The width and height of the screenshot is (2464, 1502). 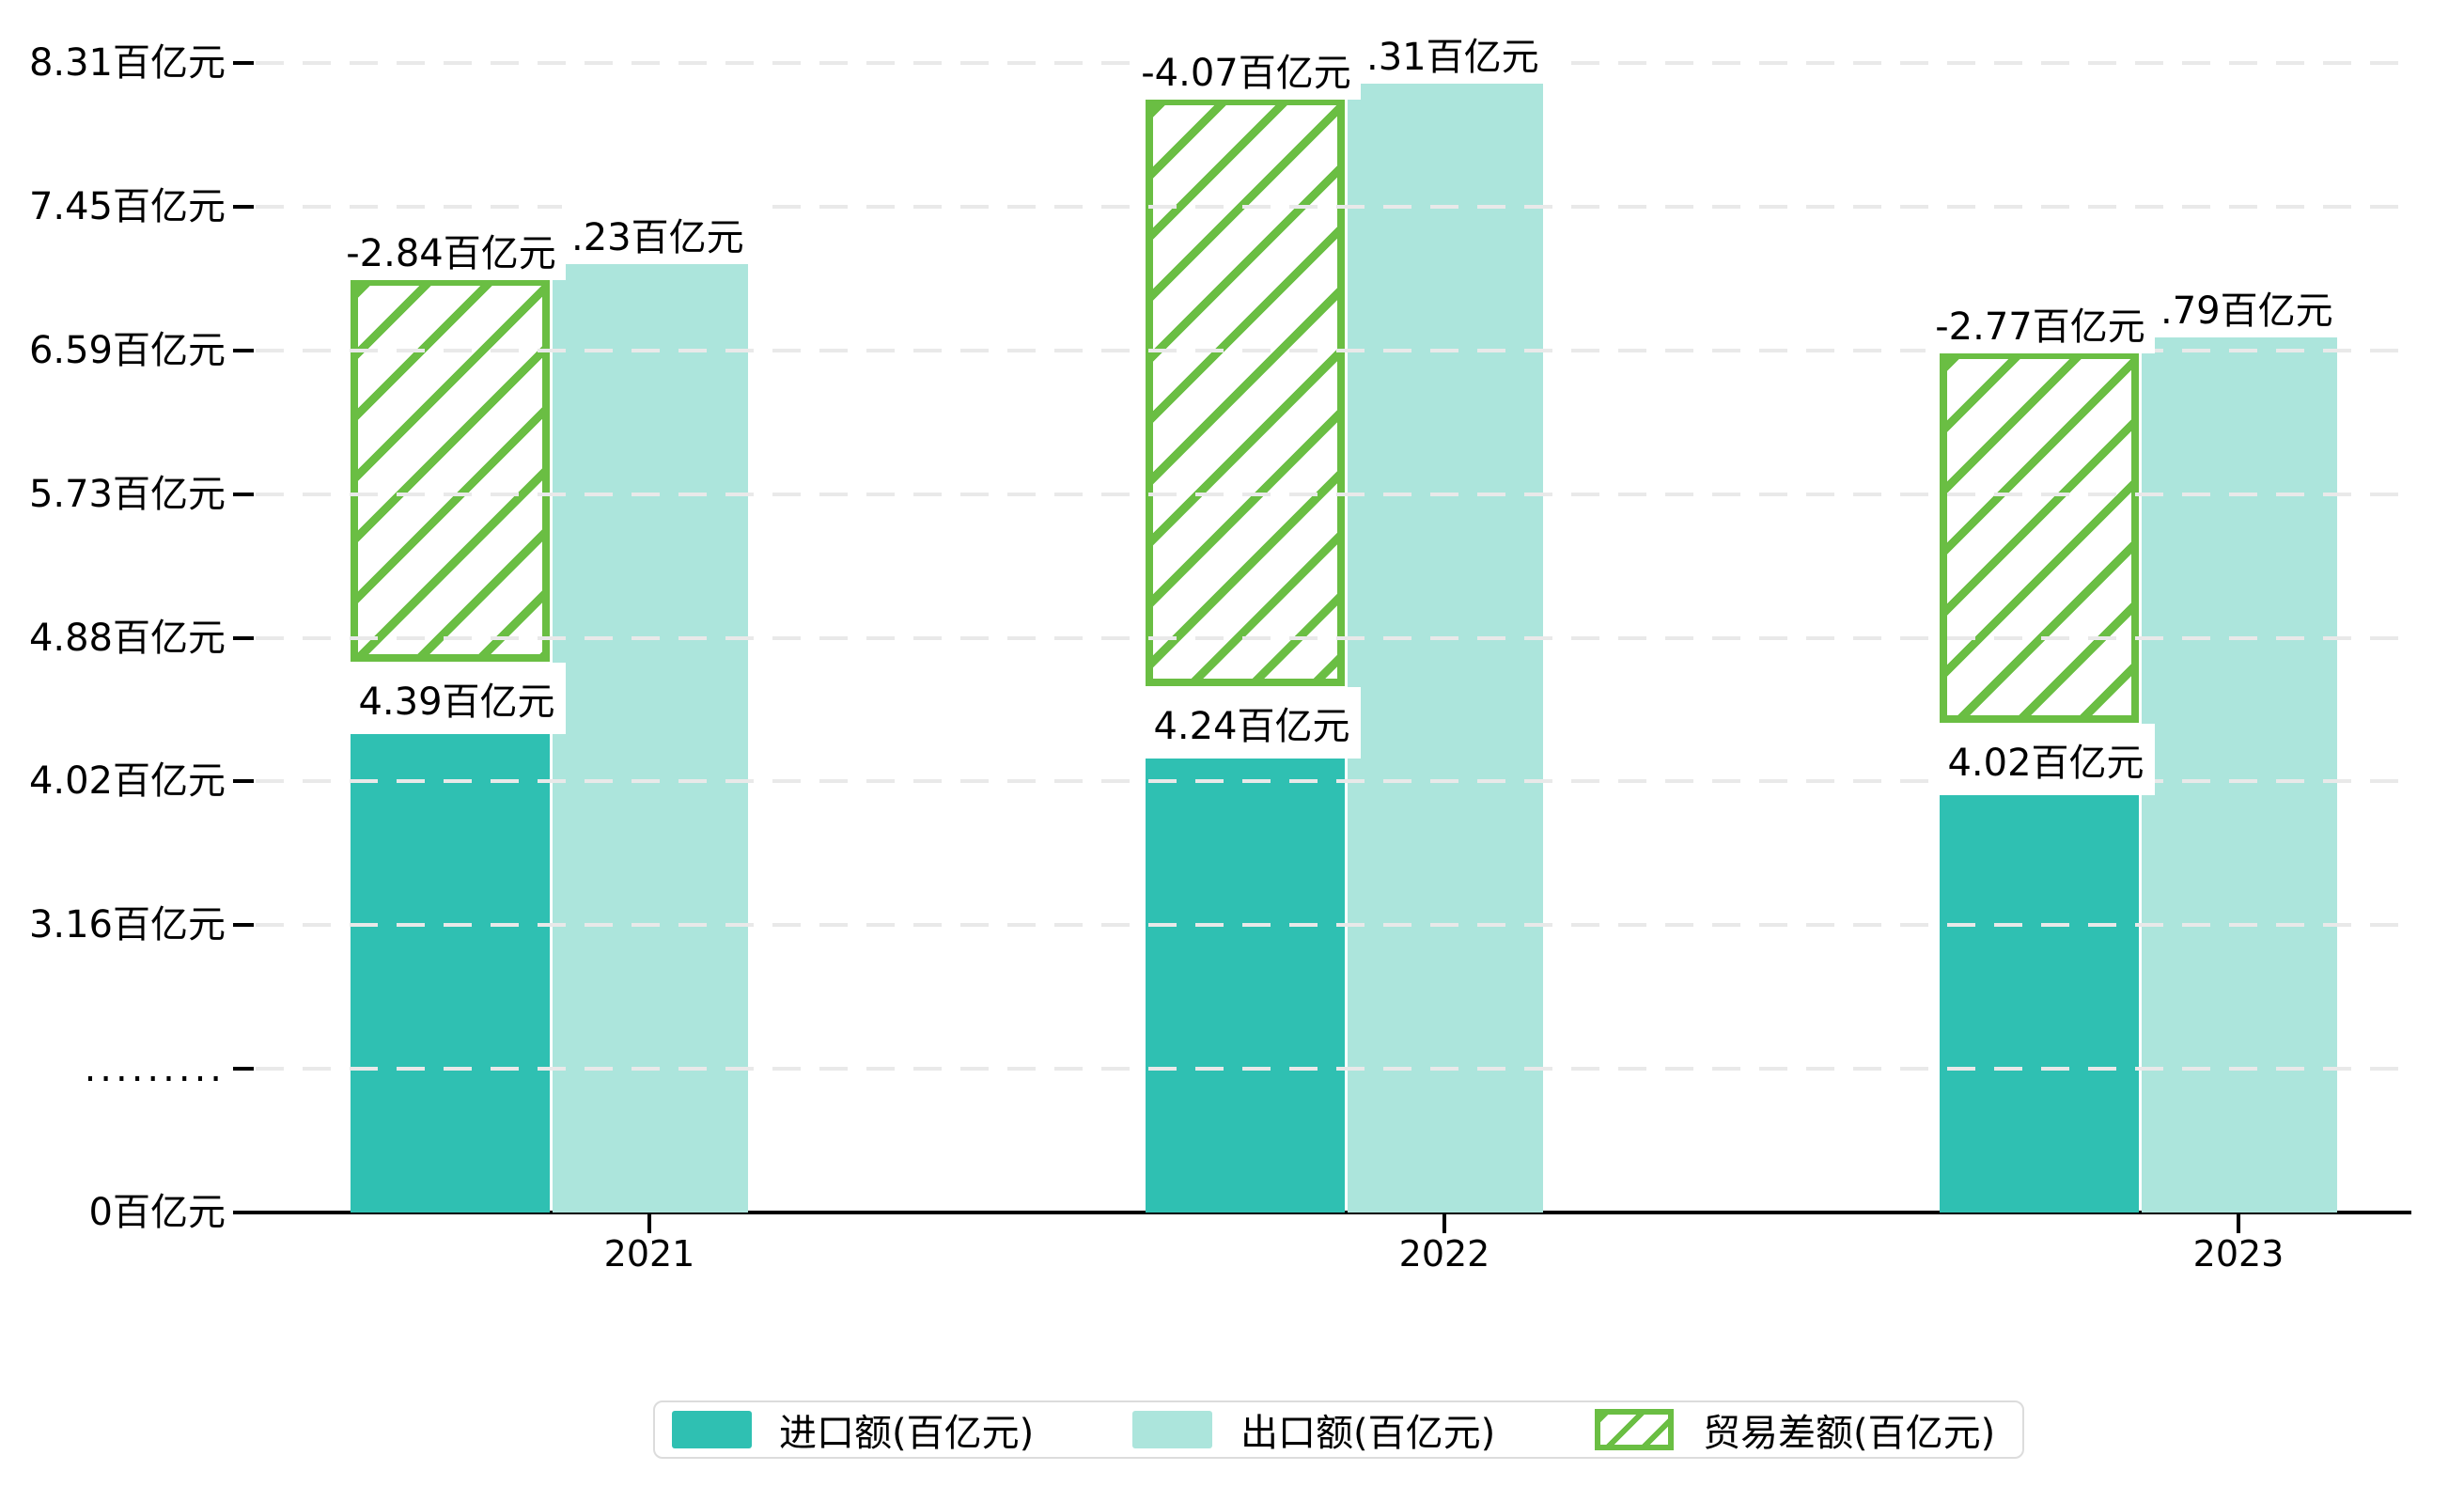 I want to click on bar-import-2021, so click(x=450, y=973).